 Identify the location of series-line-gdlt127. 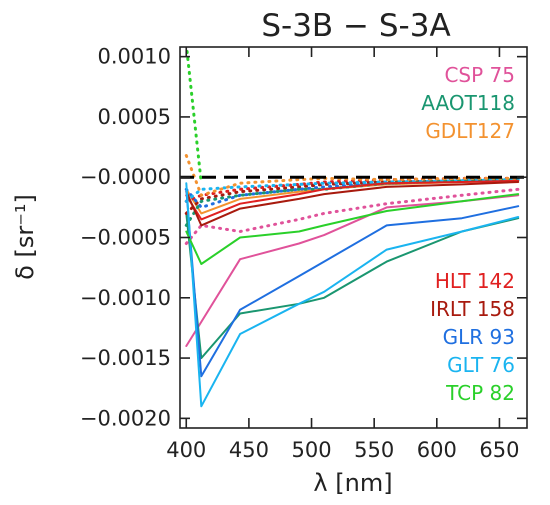
(352, 175).